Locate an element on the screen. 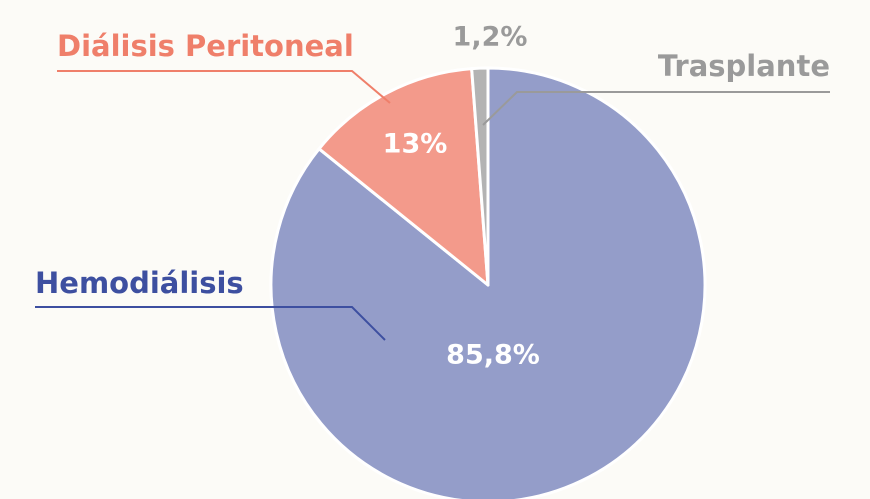 The image size is (870, 499). category-label: Diálisis Peritoneal is located at coordinates (205, 46).